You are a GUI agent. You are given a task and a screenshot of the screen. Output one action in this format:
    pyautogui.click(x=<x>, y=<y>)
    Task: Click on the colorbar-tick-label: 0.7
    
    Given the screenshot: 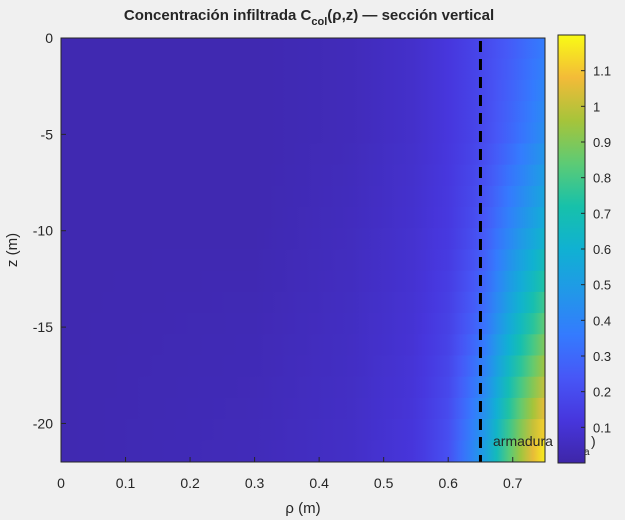 What is the action you would take?
    pyautogui.click(x=602, y=213)
    